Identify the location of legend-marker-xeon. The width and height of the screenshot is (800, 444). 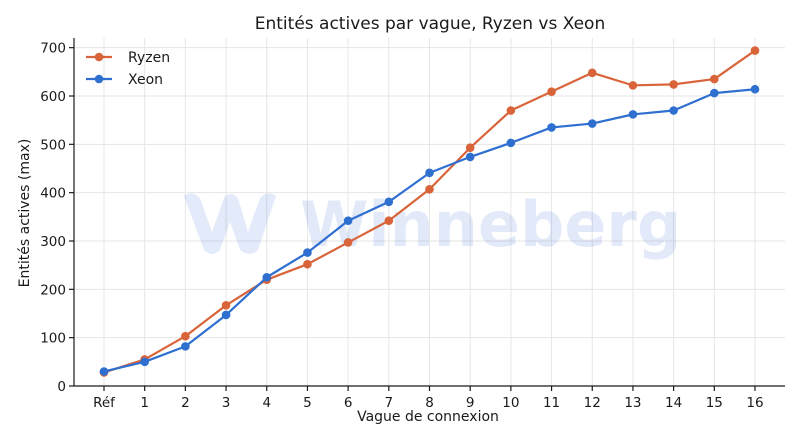
(99, 79).